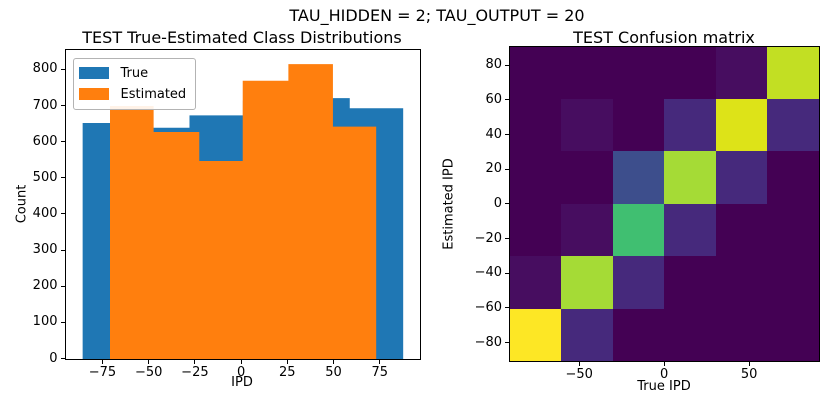 This screenshot has width=828, height=411. Describe the element at coordinates (45, 250) in the screenshot. I see `y-tick-label: 300` at that location.